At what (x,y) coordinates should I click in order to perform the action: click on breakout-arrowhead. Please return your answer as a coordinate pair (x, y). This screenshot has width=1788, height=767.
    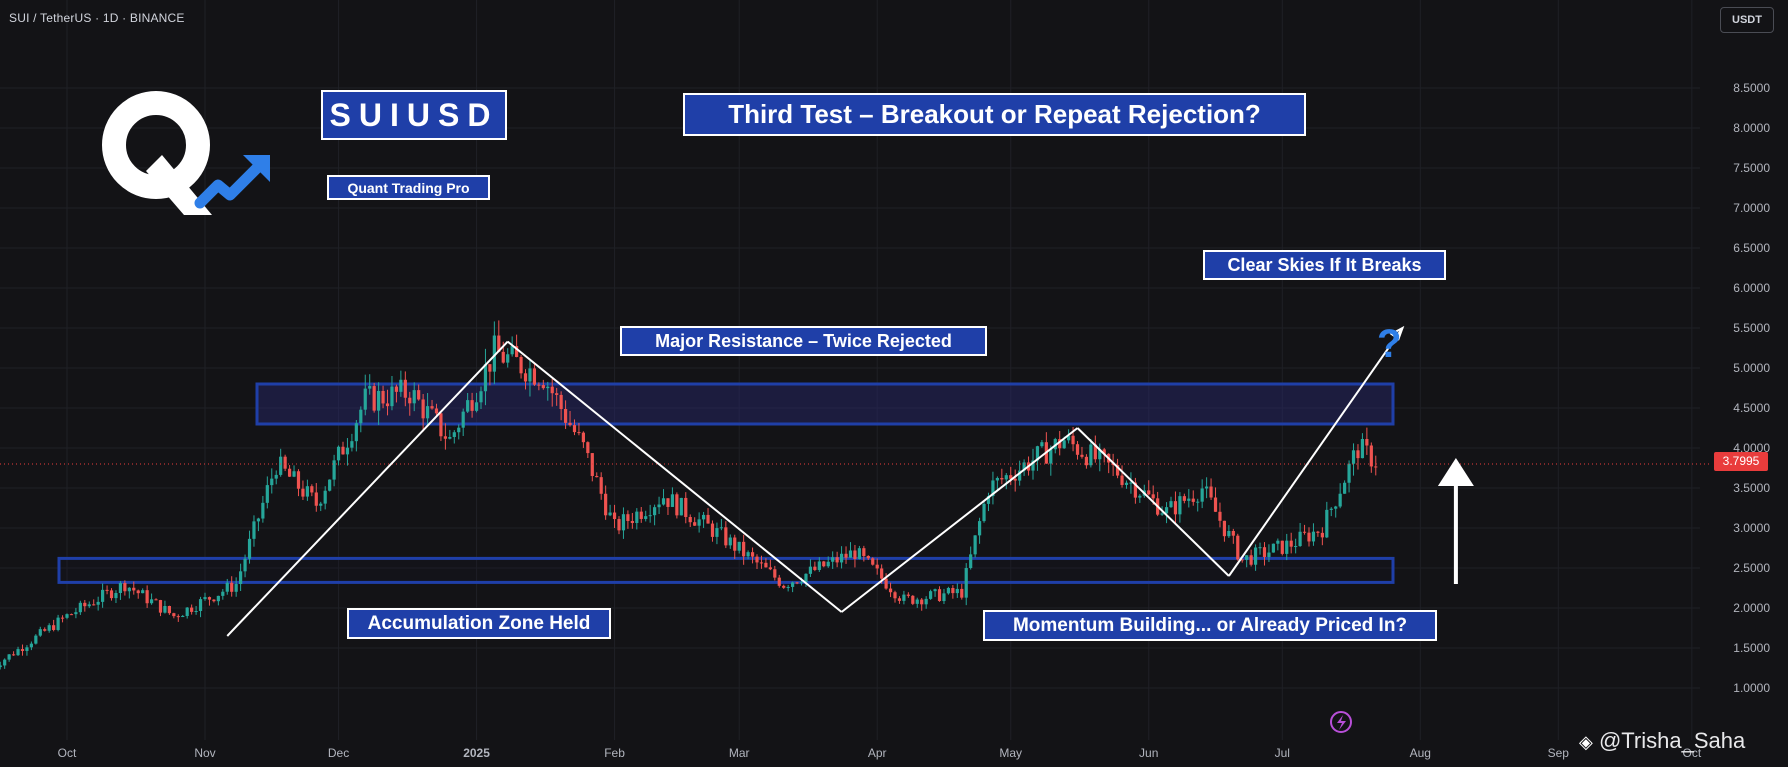
    Looking at the image, I should click on (1397, 333).